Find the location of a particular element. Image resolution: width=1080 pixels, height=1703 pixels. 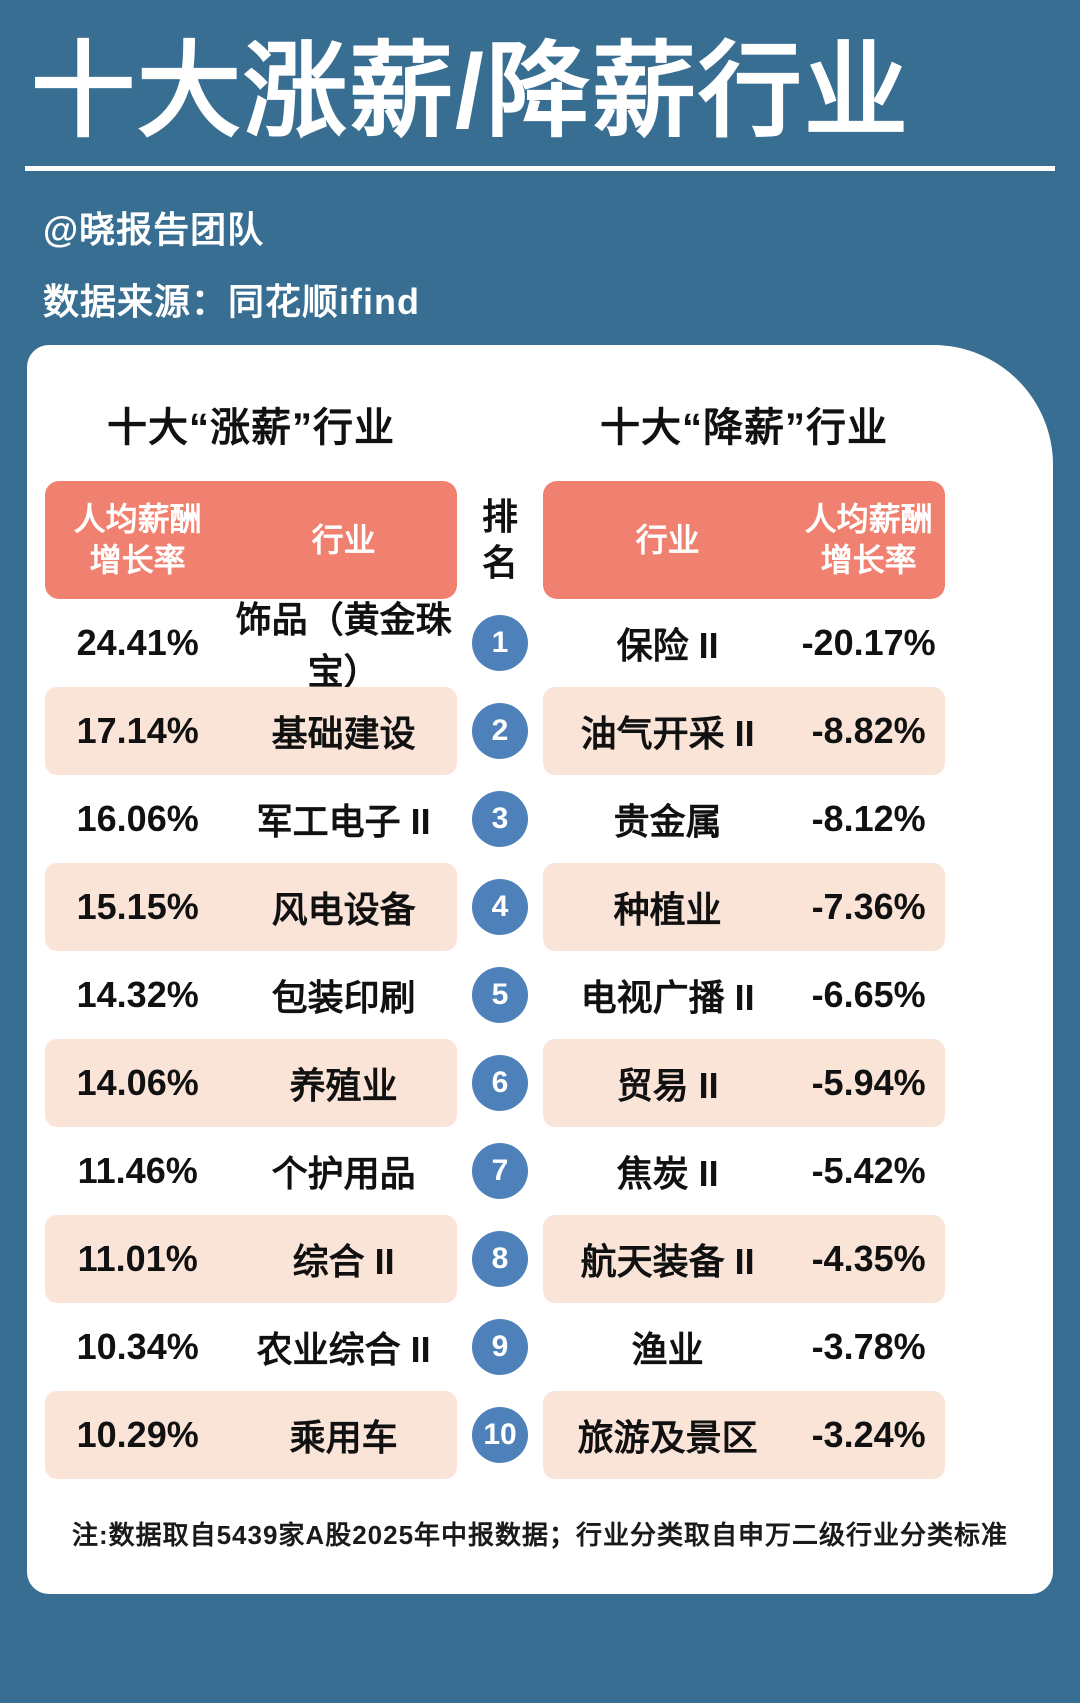

rank-badge: 6 is located at coordinates (500, 1083).